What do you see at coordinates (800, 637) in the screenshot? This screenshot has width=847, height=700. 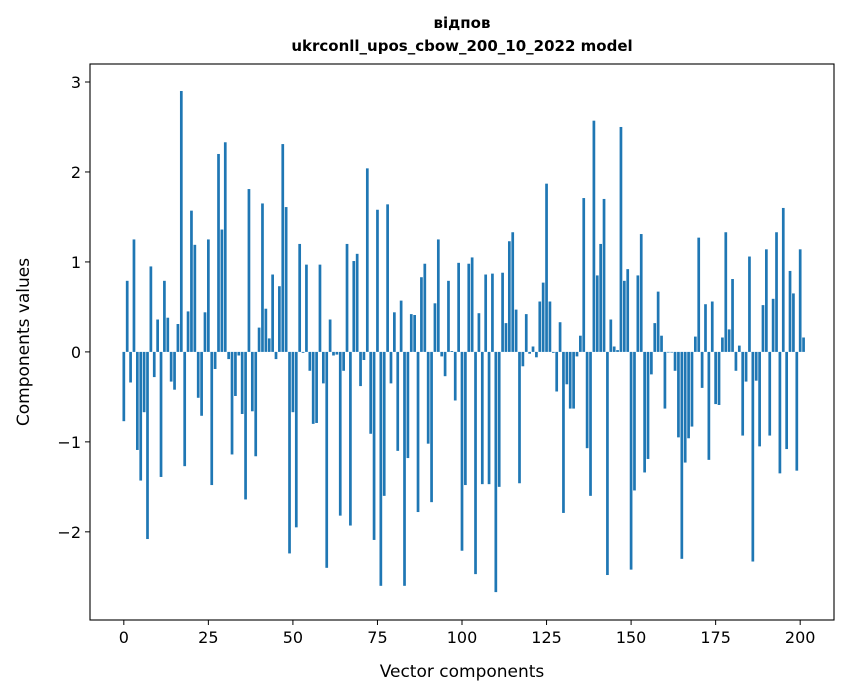 I see `x-tick-label: 200` at bounding box center [800, 637].